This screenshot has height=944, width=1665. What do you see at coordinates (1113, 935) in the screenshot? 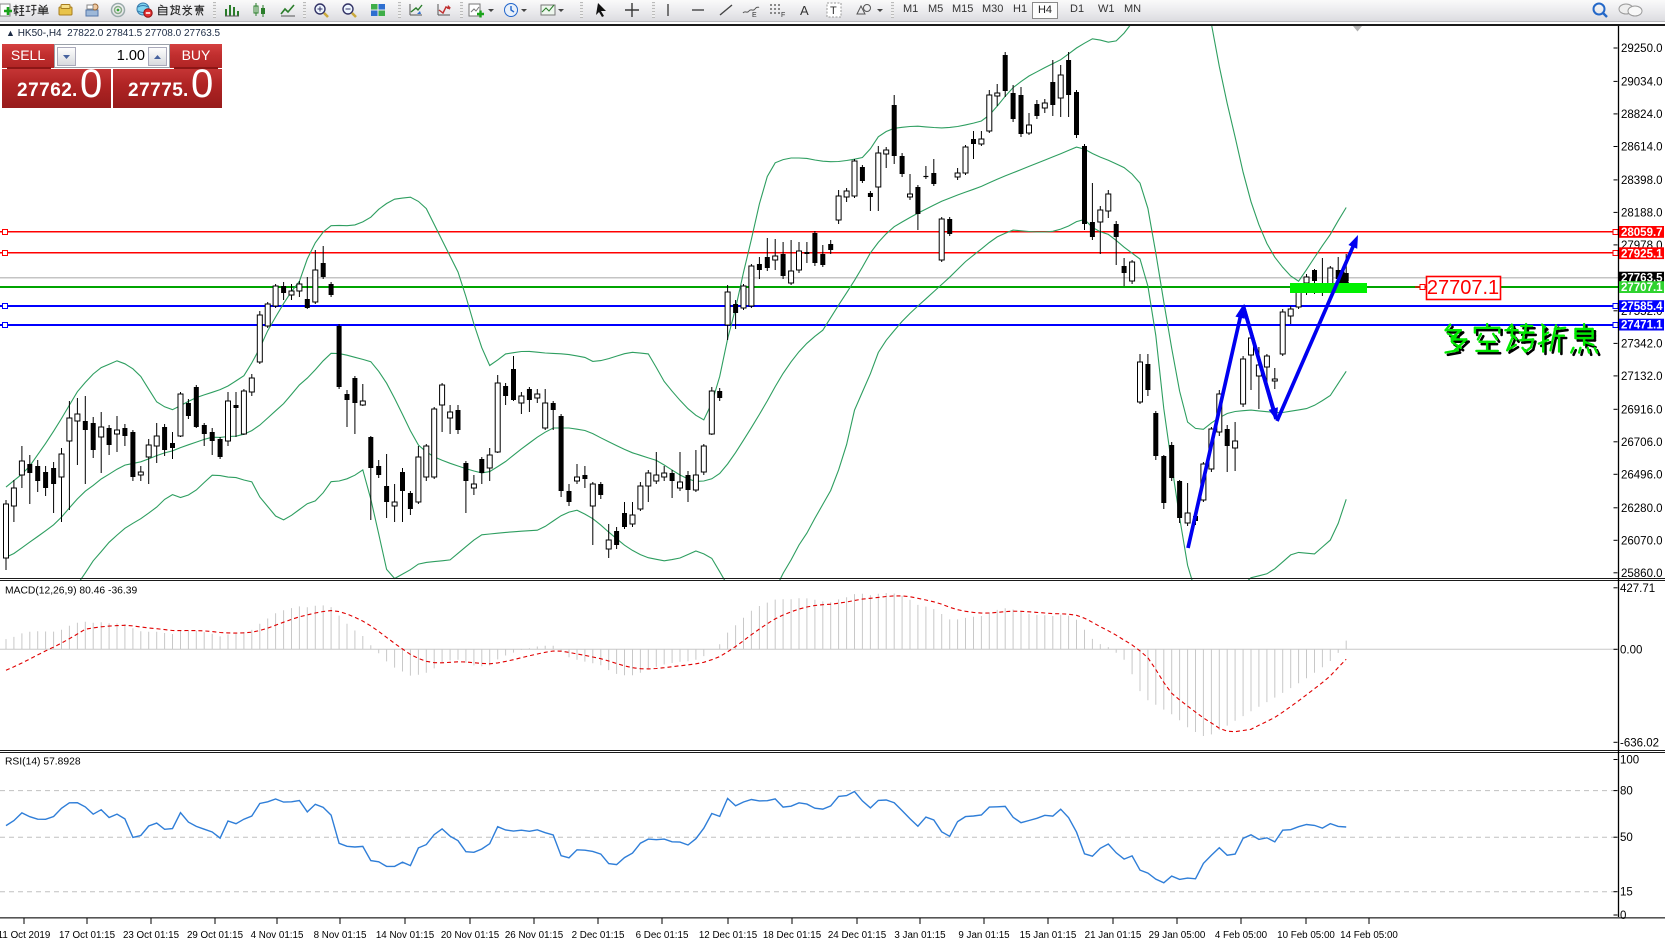
I see `svg-text: 21 Jan 01:15` at bounding box center [1113, 935].